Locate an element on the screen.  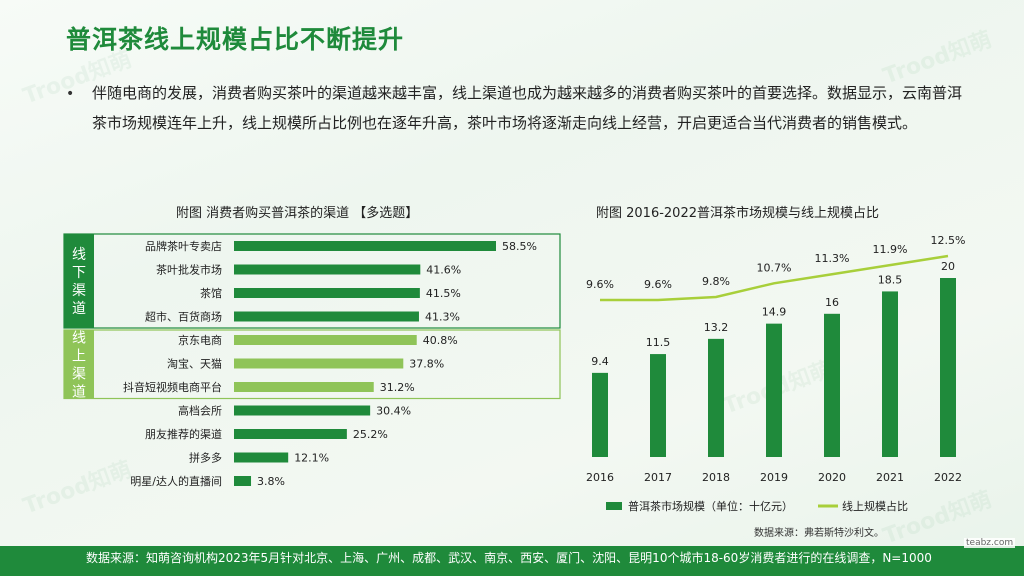
online-group-tab is located at coordinates (79, 364).